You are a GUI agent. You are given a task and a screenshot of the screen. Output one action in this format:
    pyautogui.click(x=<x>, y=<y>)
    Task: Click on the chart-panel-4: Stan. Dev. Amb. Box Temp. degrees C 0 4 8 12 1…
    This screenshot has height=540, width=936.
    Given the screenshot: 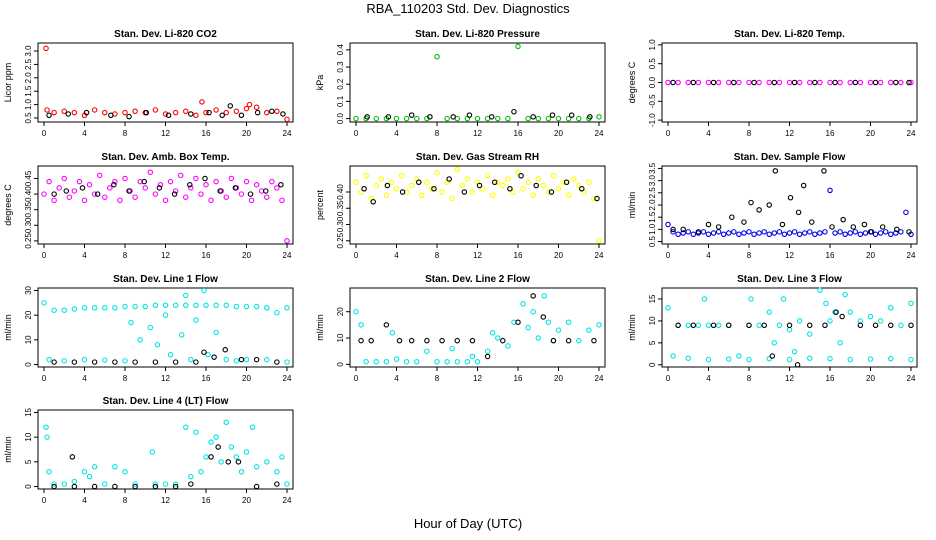 What is the action you would take?
    pyautogui.click(x=148, y=206)
    